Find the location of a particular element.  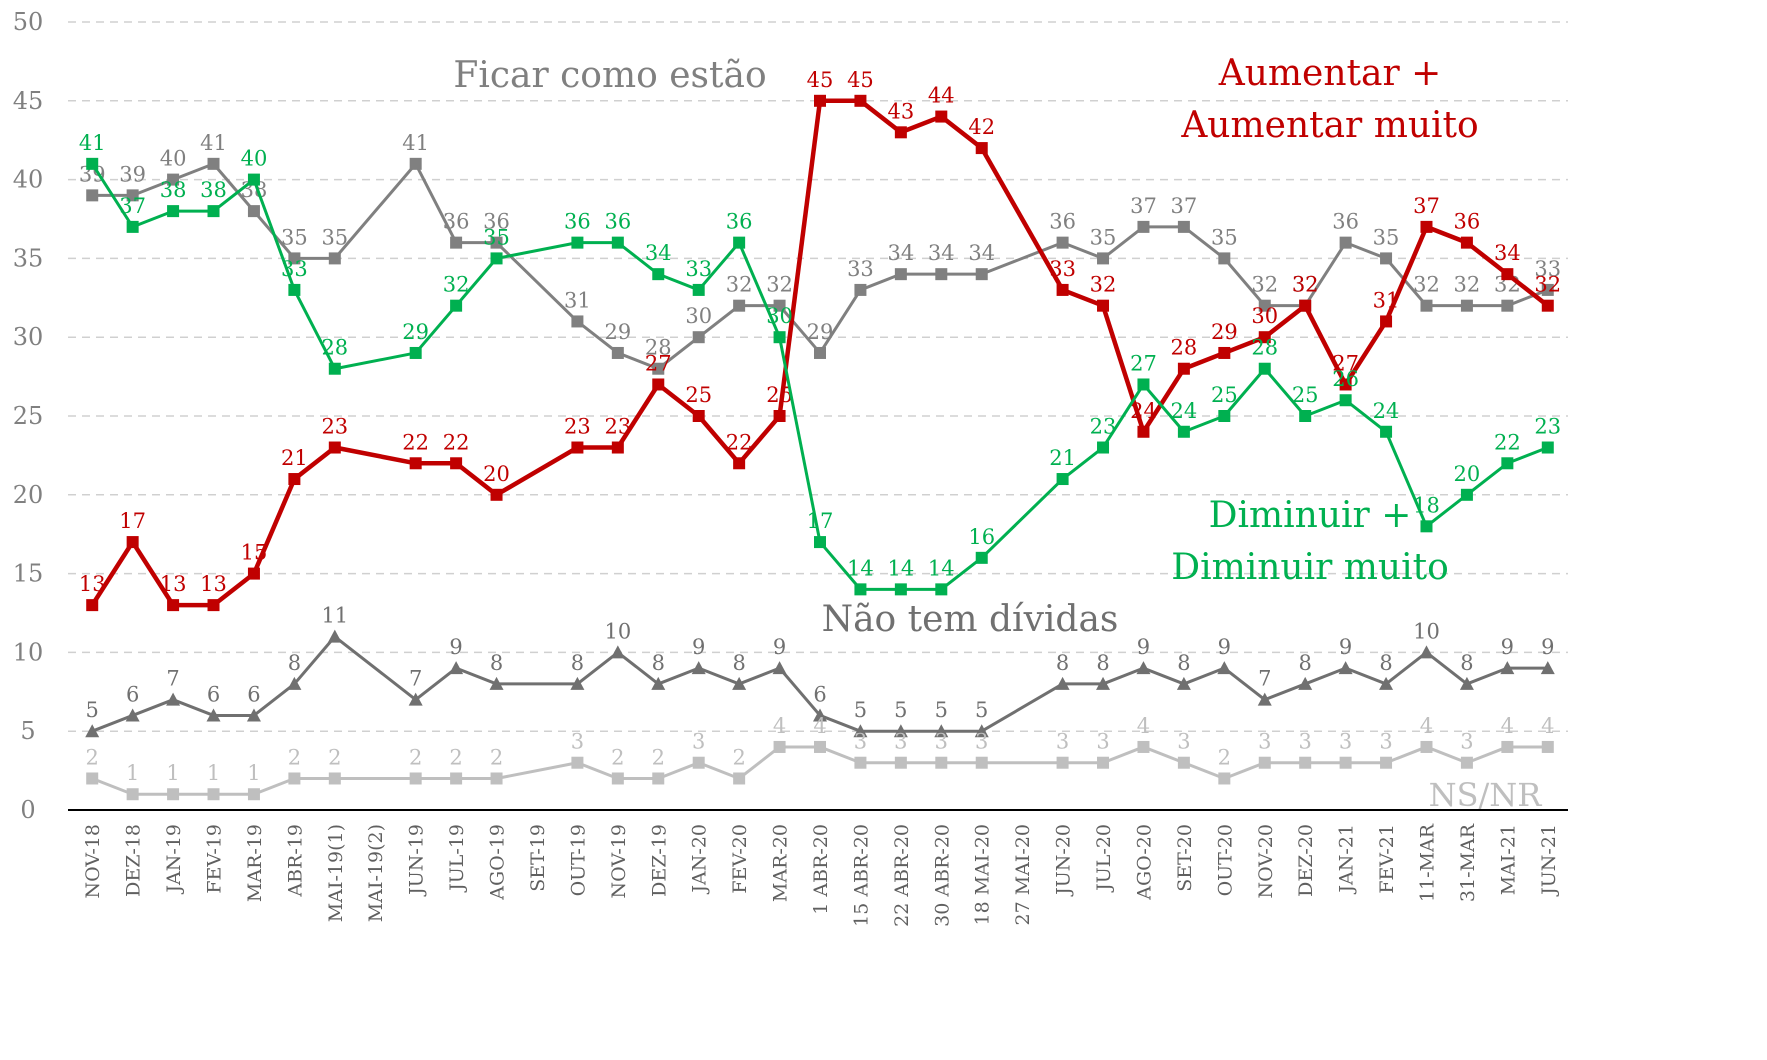

data-label: 27 is located at coordinates (1345, 363).